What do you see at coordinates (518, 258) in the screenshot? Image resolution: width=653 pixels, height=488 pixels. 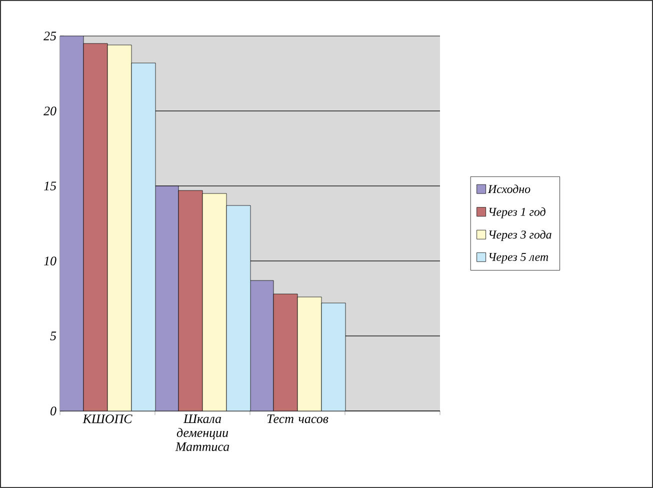 I see `legend-label: Через 5 лет` at bounding box center [518, 258].